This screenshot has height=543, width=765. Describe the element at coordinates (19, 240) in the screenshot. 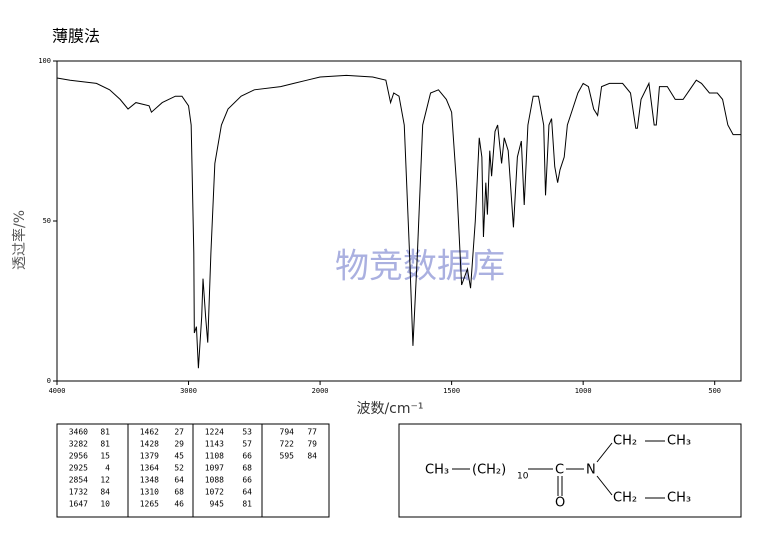

I see `y-axis-label: 透过率/%` at that location.